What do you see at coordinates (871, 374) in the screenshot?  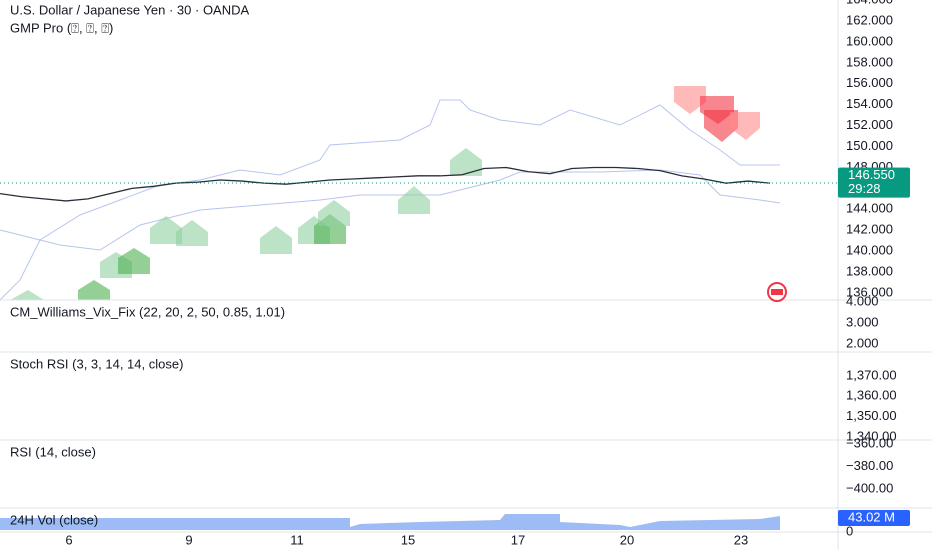 I see `y-tick-label: 1,370.00` at bounding box center [871, 374].